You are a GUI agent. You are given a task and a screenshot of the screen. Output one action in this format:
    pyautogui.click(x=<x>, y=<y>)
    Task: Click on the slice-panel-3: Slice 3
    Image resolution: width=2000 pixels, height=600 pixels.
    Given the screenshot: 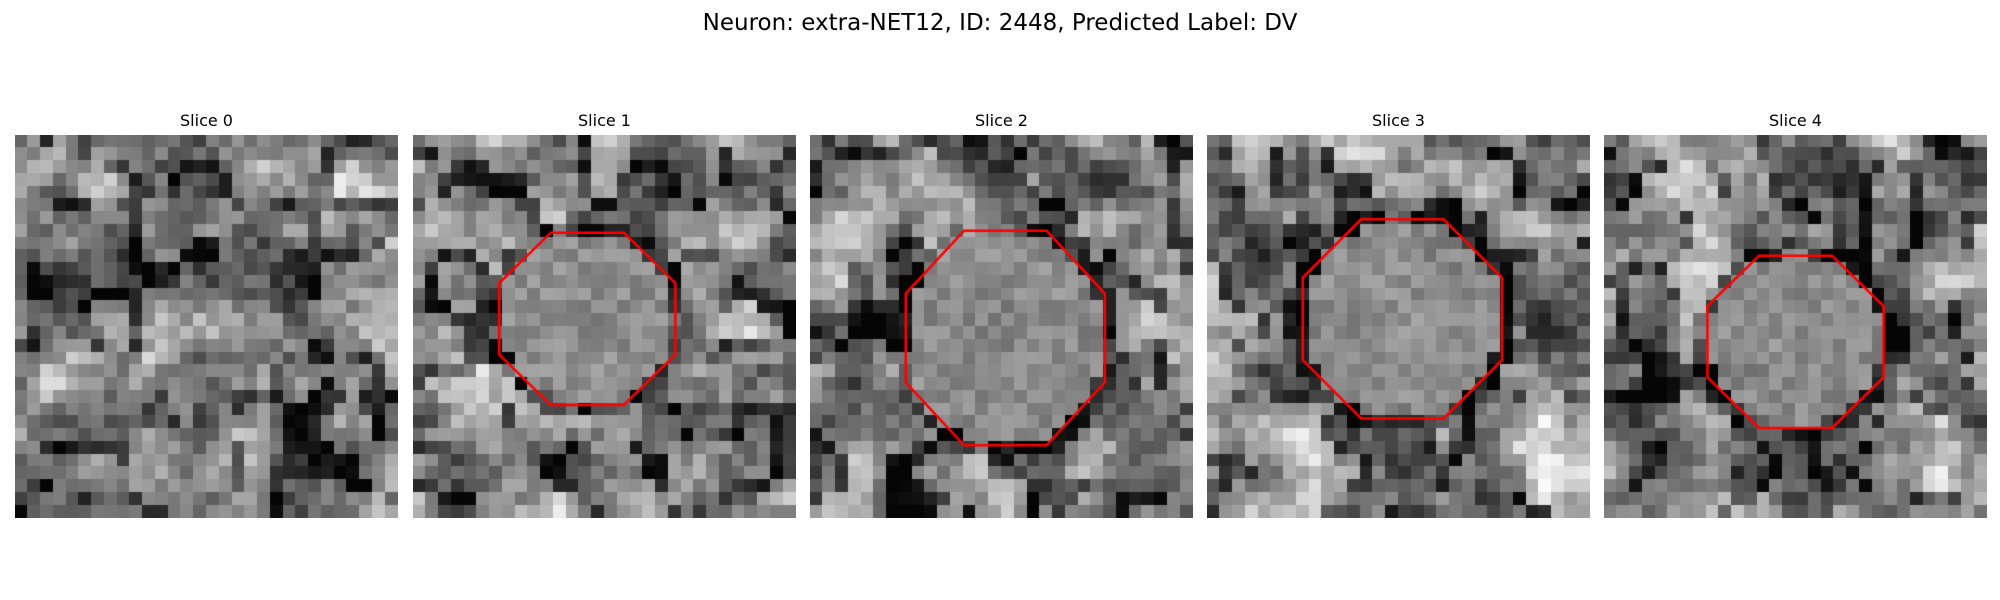 What is the action you would take?
    pyautogui.click(x=1398, y=313)
    